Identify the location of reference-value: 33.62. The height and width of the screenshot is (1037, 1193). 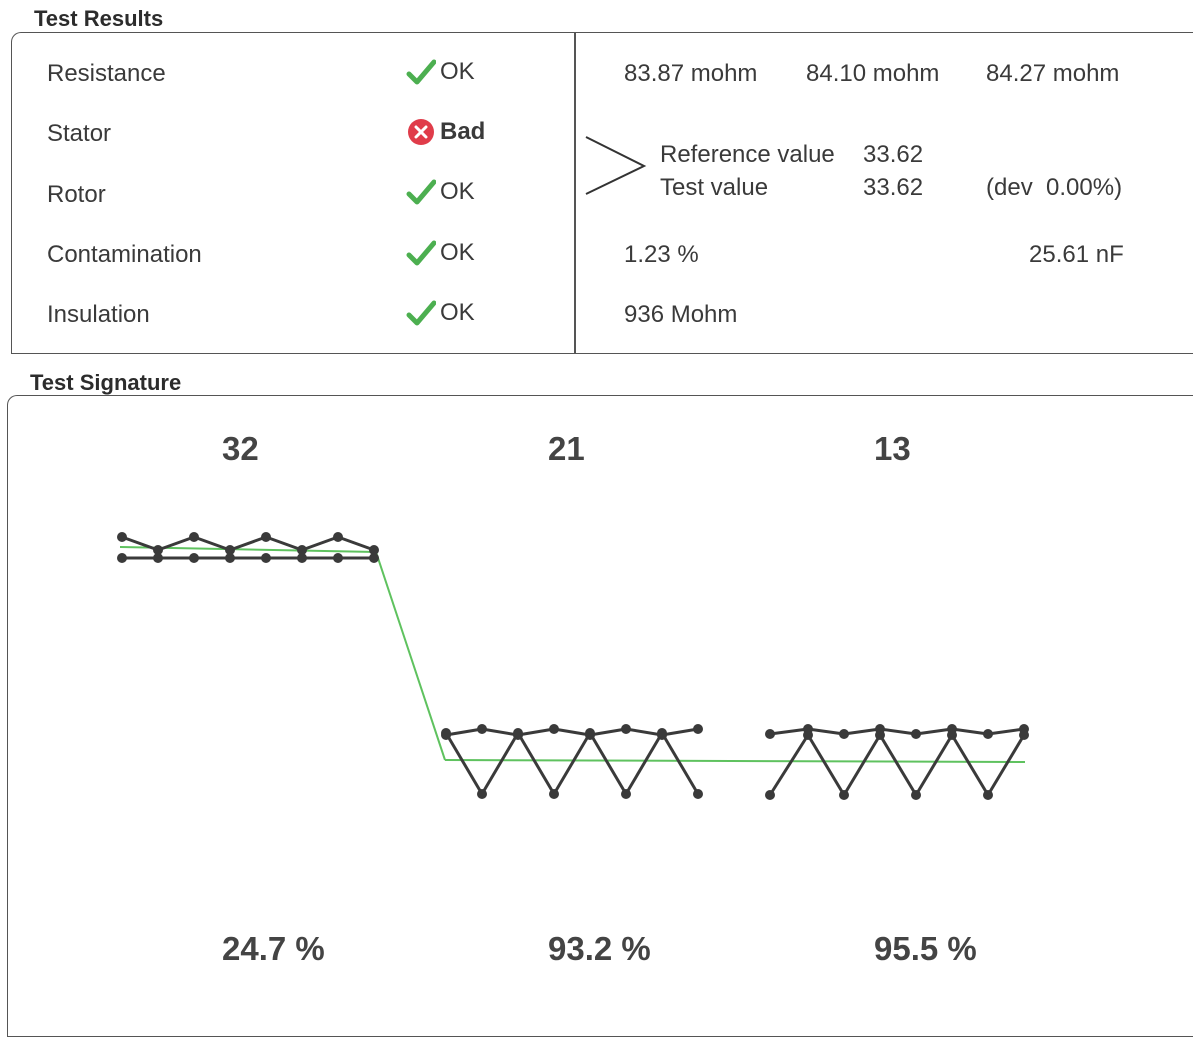
(893, 154).